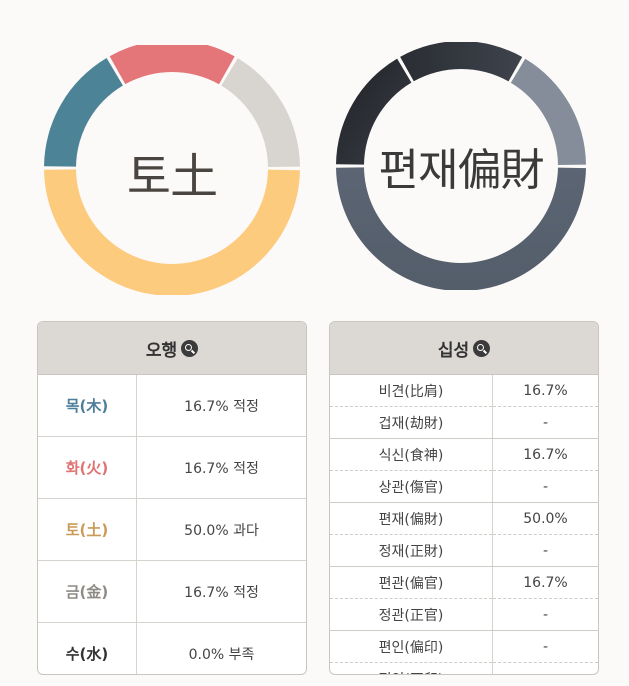 This screenshot has height=686, width=629. I want to click on sipsung-panel-header: 십성, so click(464, 348).